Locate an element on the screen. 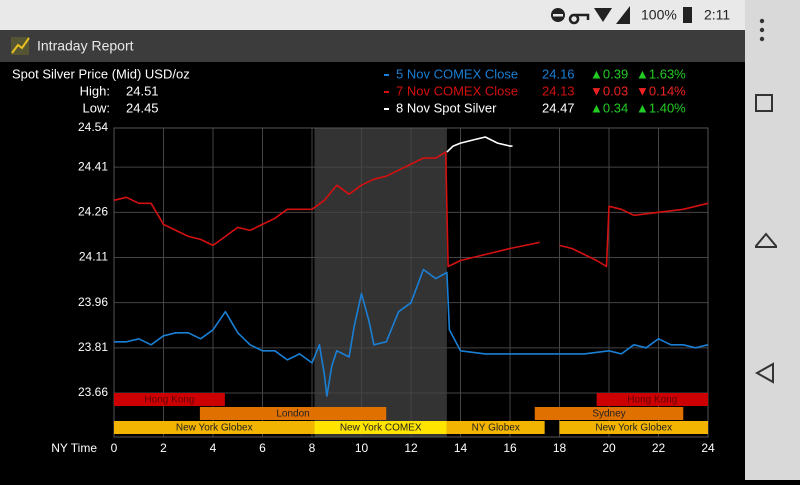  status-bar is located at coordinates (372, 15).